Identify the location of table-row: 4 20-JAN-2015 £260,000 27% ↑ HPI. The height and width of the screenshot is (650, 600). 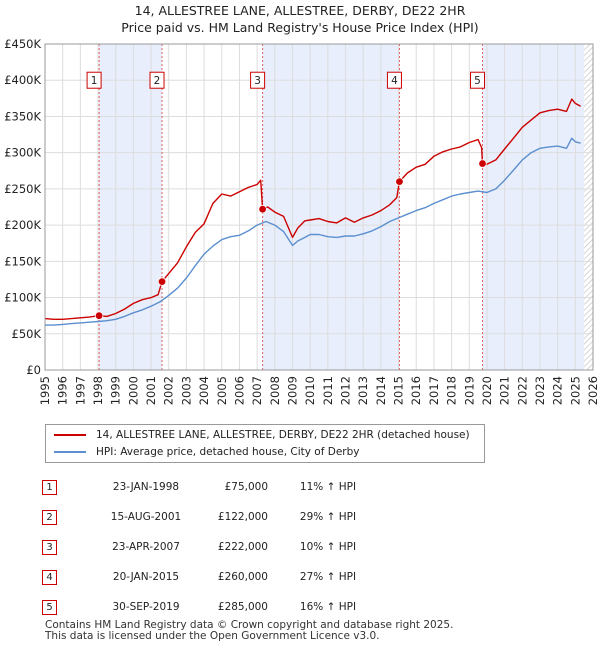
(215, 577).